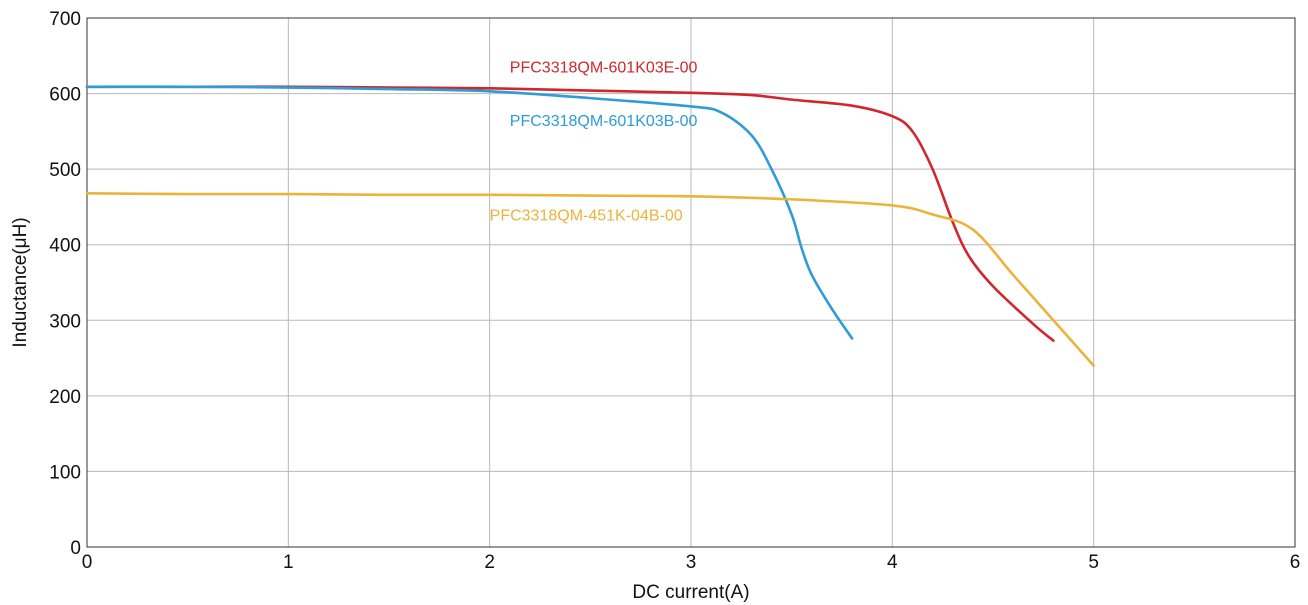 The height and width of the screenshot is (605, 1308). Describe the element at coordinates (65, 19) in the screenshot. I see `y-tick-label: 700` at that location.